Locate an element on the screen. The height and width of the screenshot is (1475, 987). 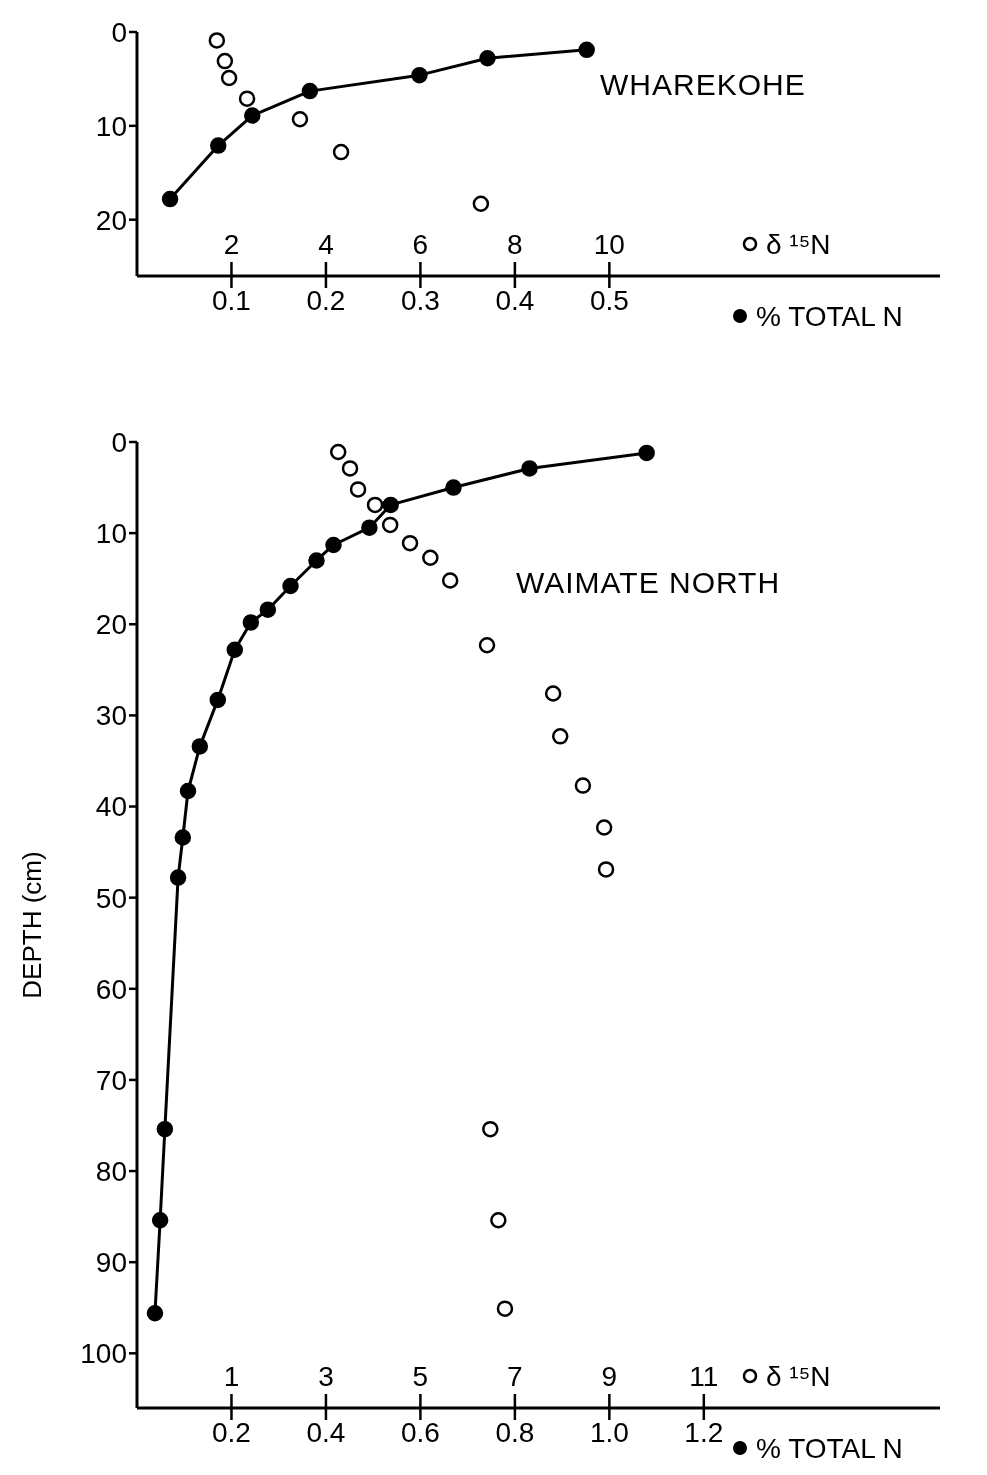
x2-tick-label: 10 is located at coordinates (609, 244).